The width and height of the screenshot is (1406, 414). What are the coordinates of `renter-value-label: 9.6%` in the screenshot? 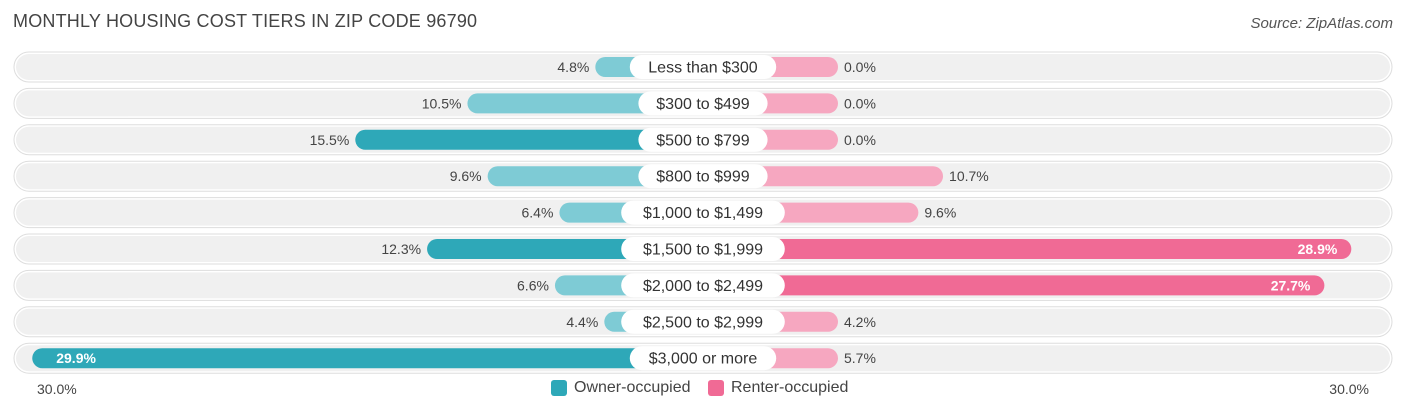 It's located at (940, 213).